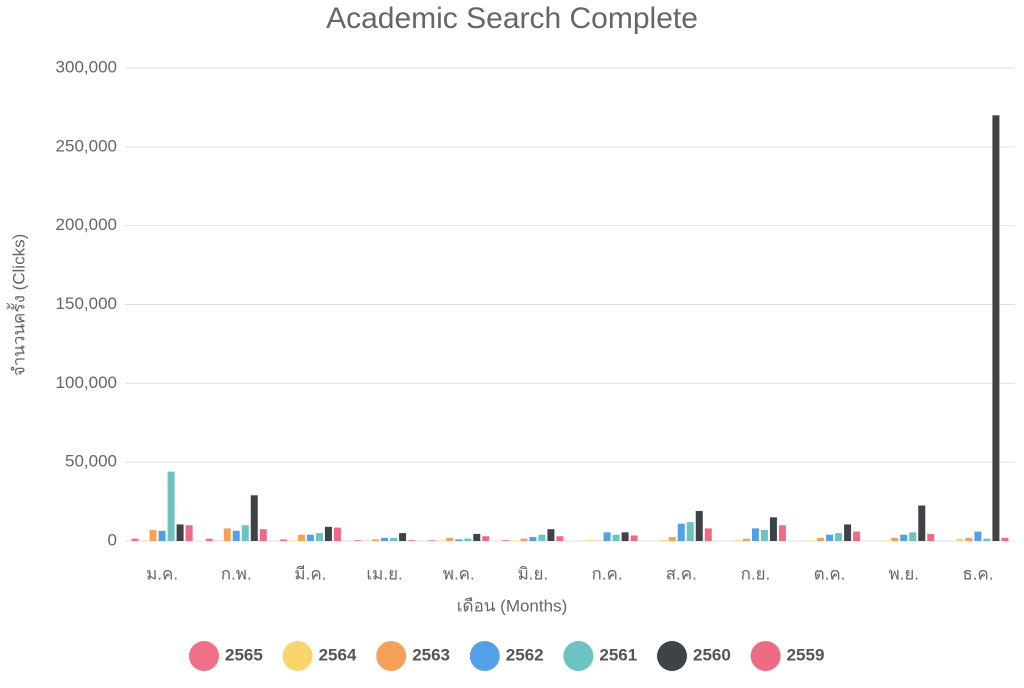 The height and width of the screenshot is (688, 1024). I want to click on x-tick-label: มี.ค., so click(310, 573).